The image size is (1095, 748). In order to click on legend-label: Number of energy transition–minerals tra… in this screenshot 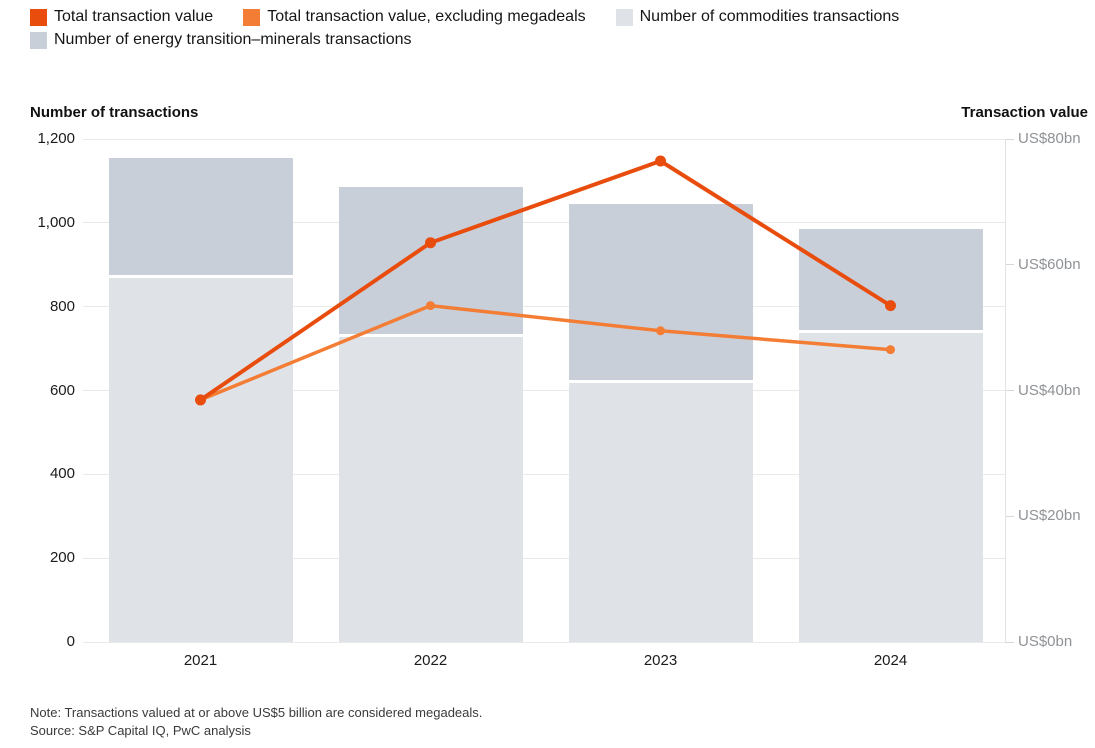, I will do `click(233, 39)`.